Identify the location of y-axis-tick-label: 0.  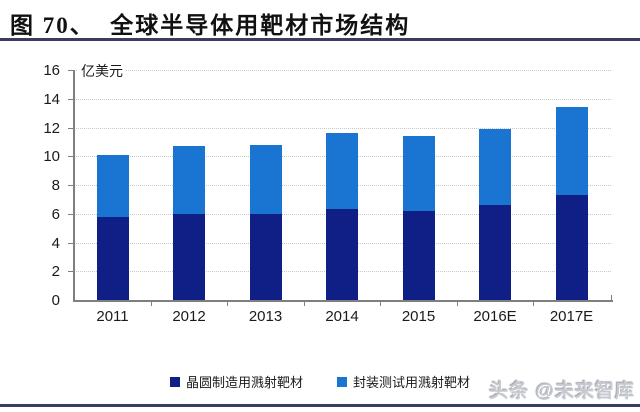
(55, 300).